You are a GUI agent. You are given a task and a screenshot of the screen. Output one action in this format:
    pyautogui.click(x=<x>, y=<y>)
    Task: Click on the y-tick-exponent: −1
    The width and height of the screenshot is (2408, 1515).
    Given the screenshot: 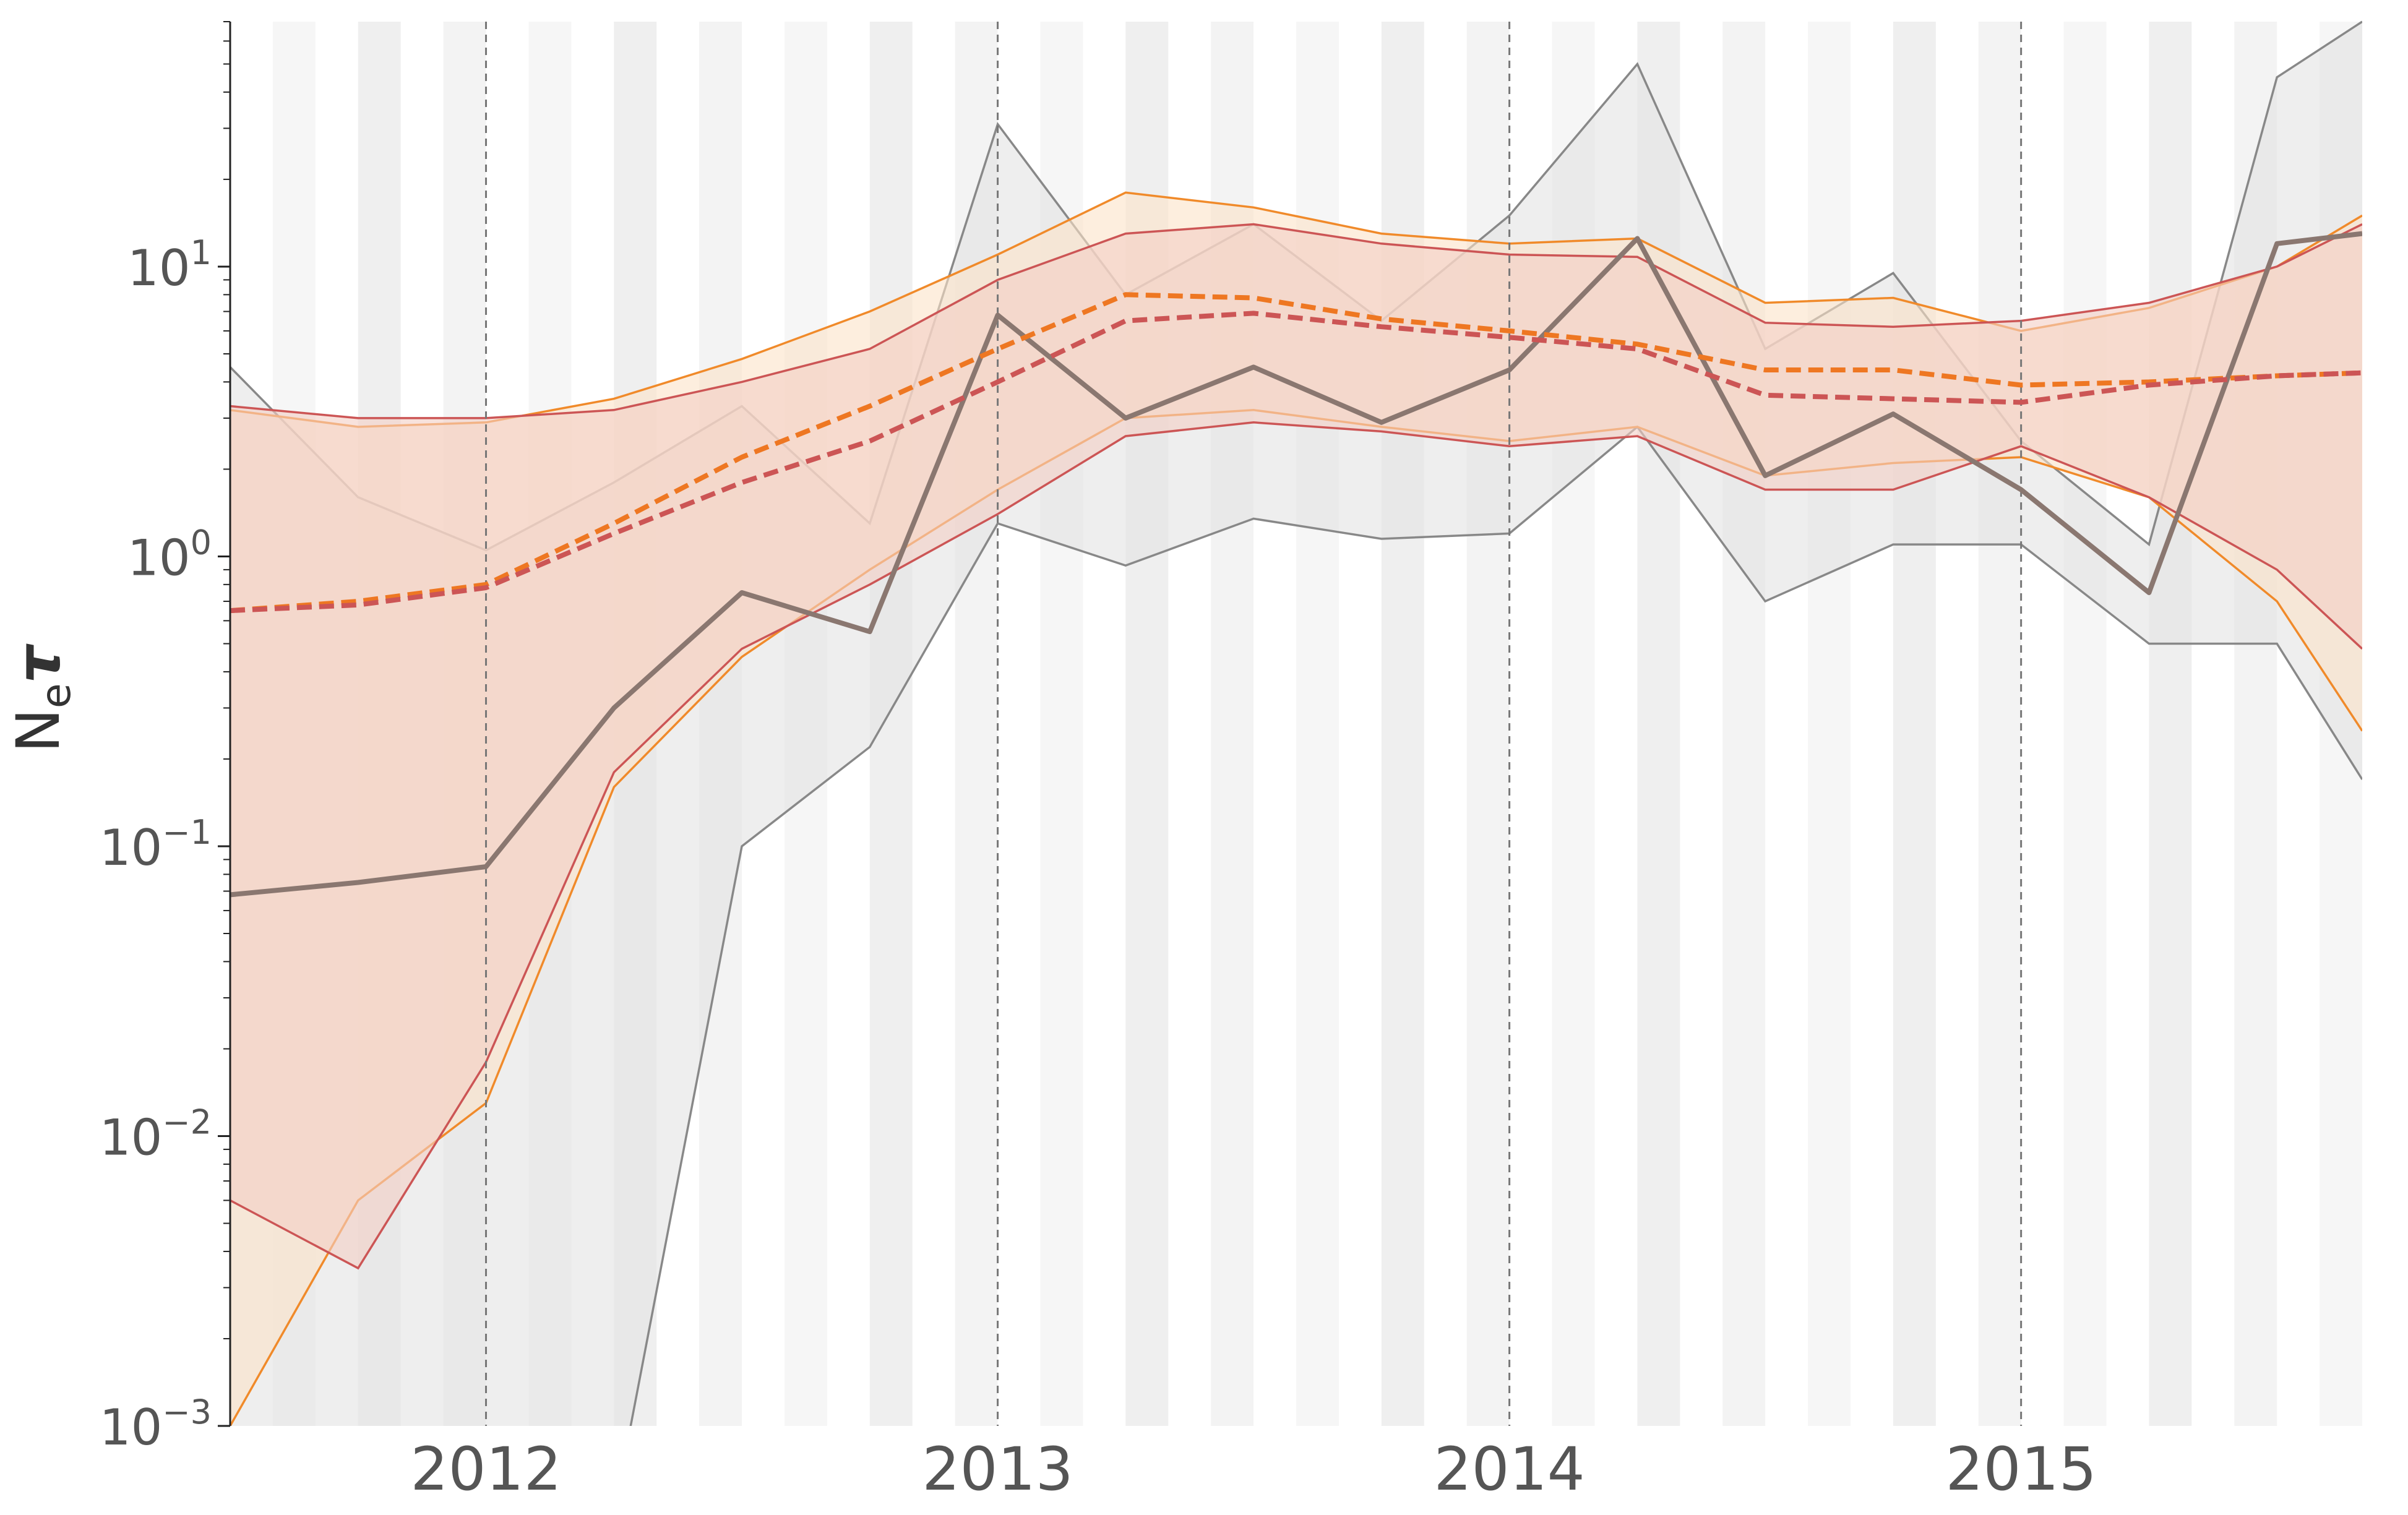 What is the action you would take?
    pyautogui.click(x=187, y=832)
    